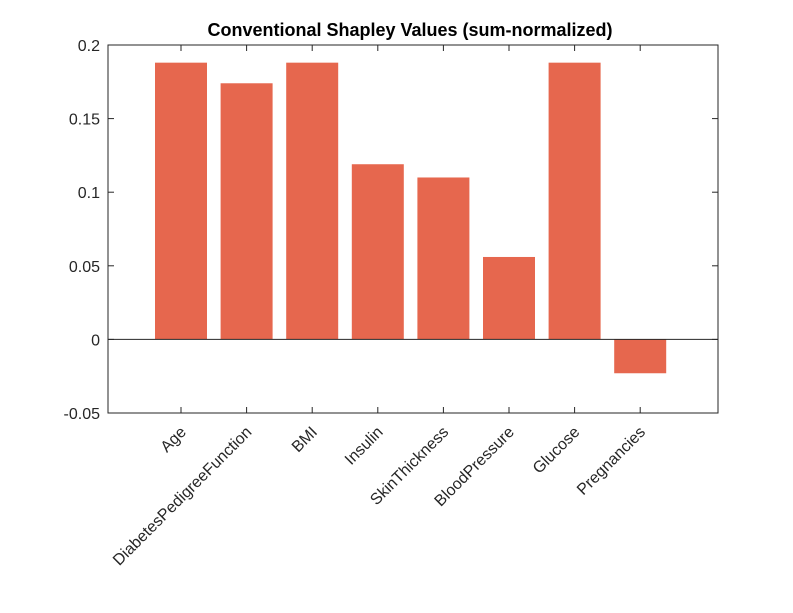 The height and width of the screenshot is (613, 793). What do you see at coordinates (305, 440) in the screenshot?
I see `x-tick-label: BMI` at bounding box center [305, 440].